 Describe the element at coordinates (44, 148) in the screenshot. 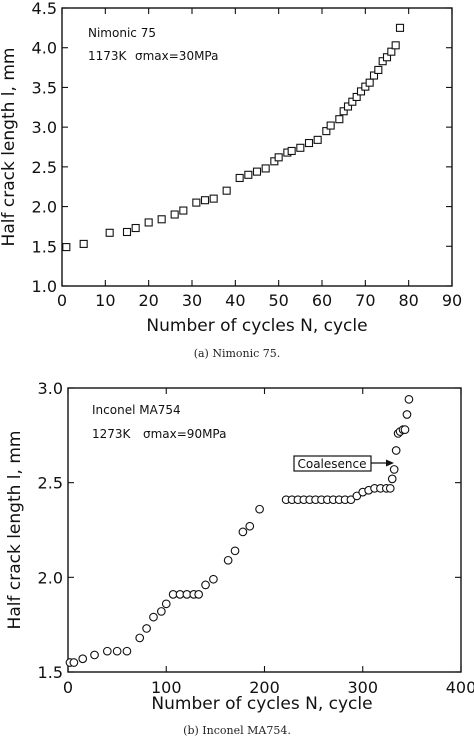

I see `chart-a-y-tick-labels: 1.0 1.5 2.0 2.5 3.0 3.5 4.0 4.5` at that location.